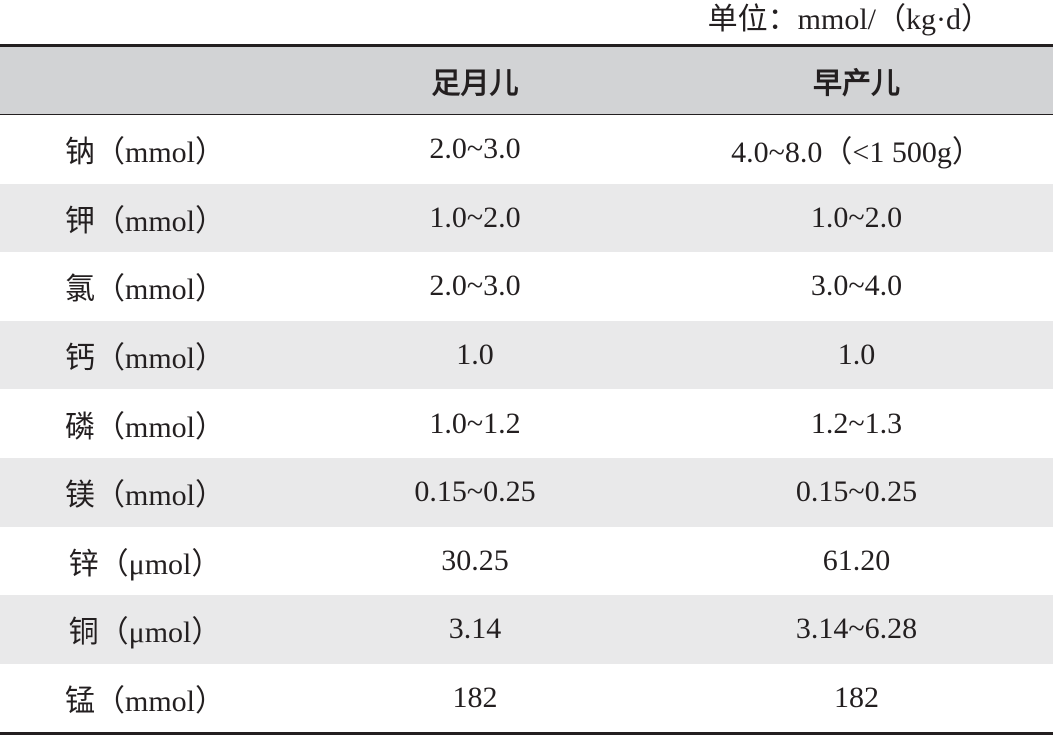  I want to click on row-label: 镁（mmol）, so click(144, 496).